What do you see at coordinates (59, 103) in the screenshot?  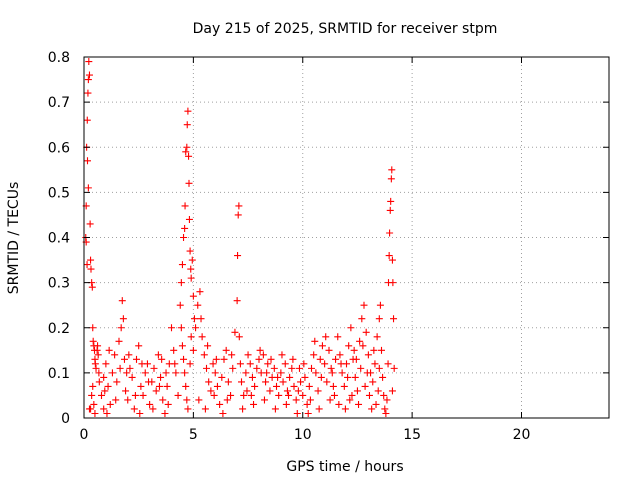 I see `y-tick-label: 0.7` at bounding box center [59, 103].